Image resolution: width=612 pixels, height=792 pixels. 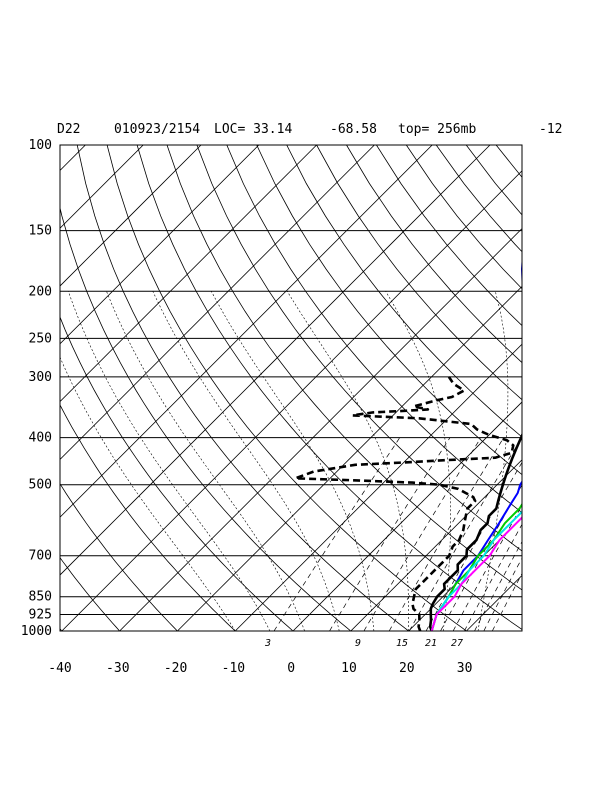 I want to click on temperature-tick-label: 30, so click(x=465, y=668).